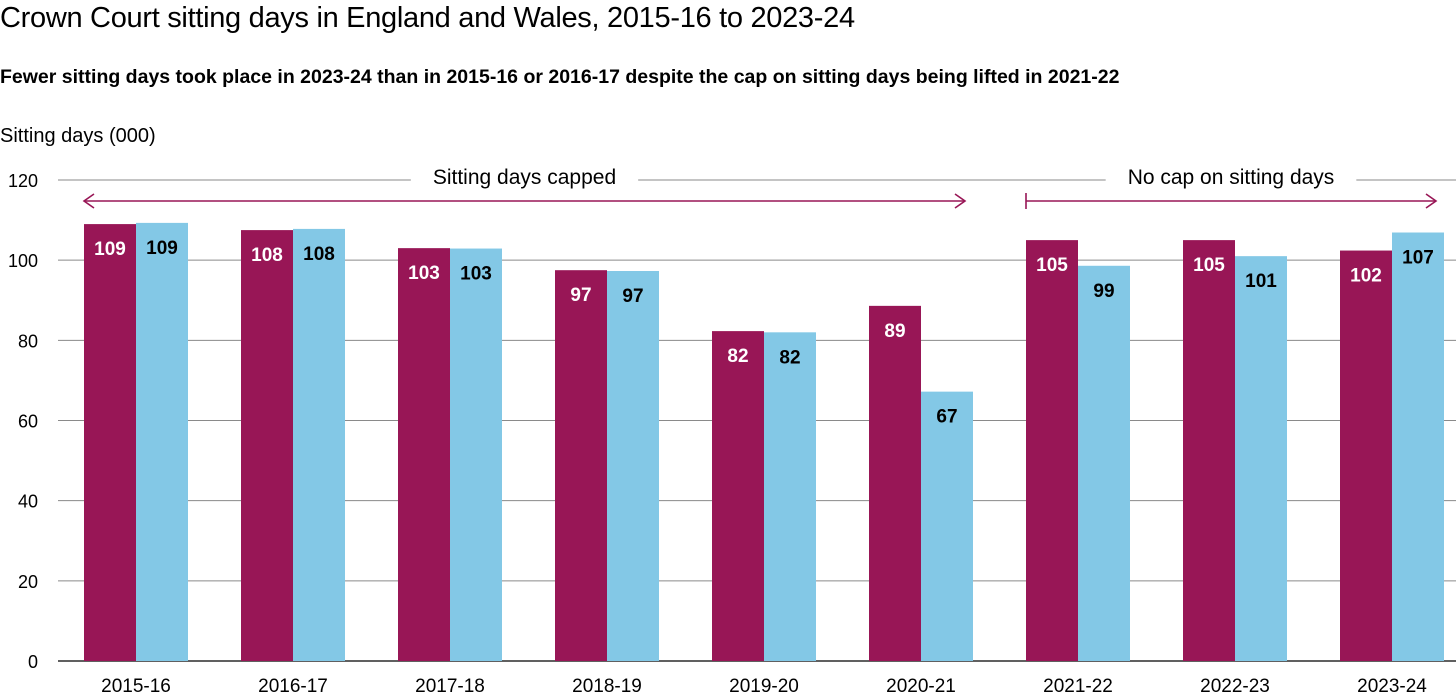 The height and width of the screenshot is (700, 1456). Describe the element at coordinates (450, 686) in the screenshot. I see `x-tick-label: 2017-18` at that location.